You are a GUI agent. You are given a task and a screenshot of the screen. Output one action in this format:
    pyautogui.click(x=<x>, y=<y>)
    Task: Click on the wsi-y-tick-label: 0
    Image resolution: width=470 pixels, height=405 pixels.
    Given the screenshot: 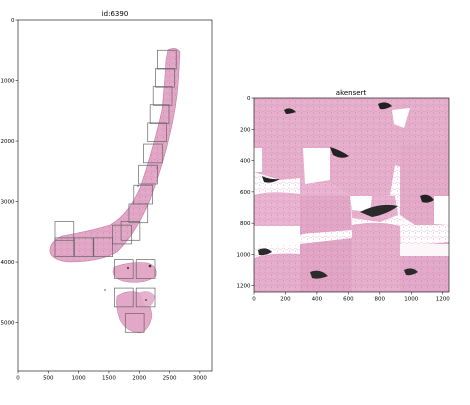 What is the action you would take?
    pyautogui.click(x=13, y=21)
    